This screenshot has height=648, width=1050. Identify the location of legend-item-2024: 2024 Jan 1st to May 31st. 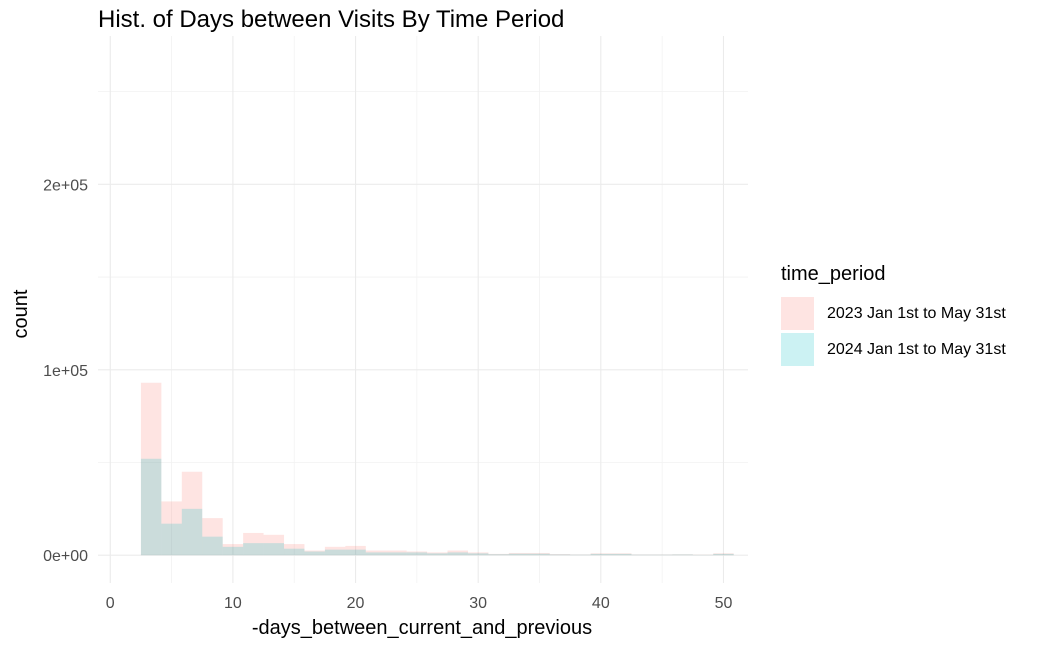
(893, 349).